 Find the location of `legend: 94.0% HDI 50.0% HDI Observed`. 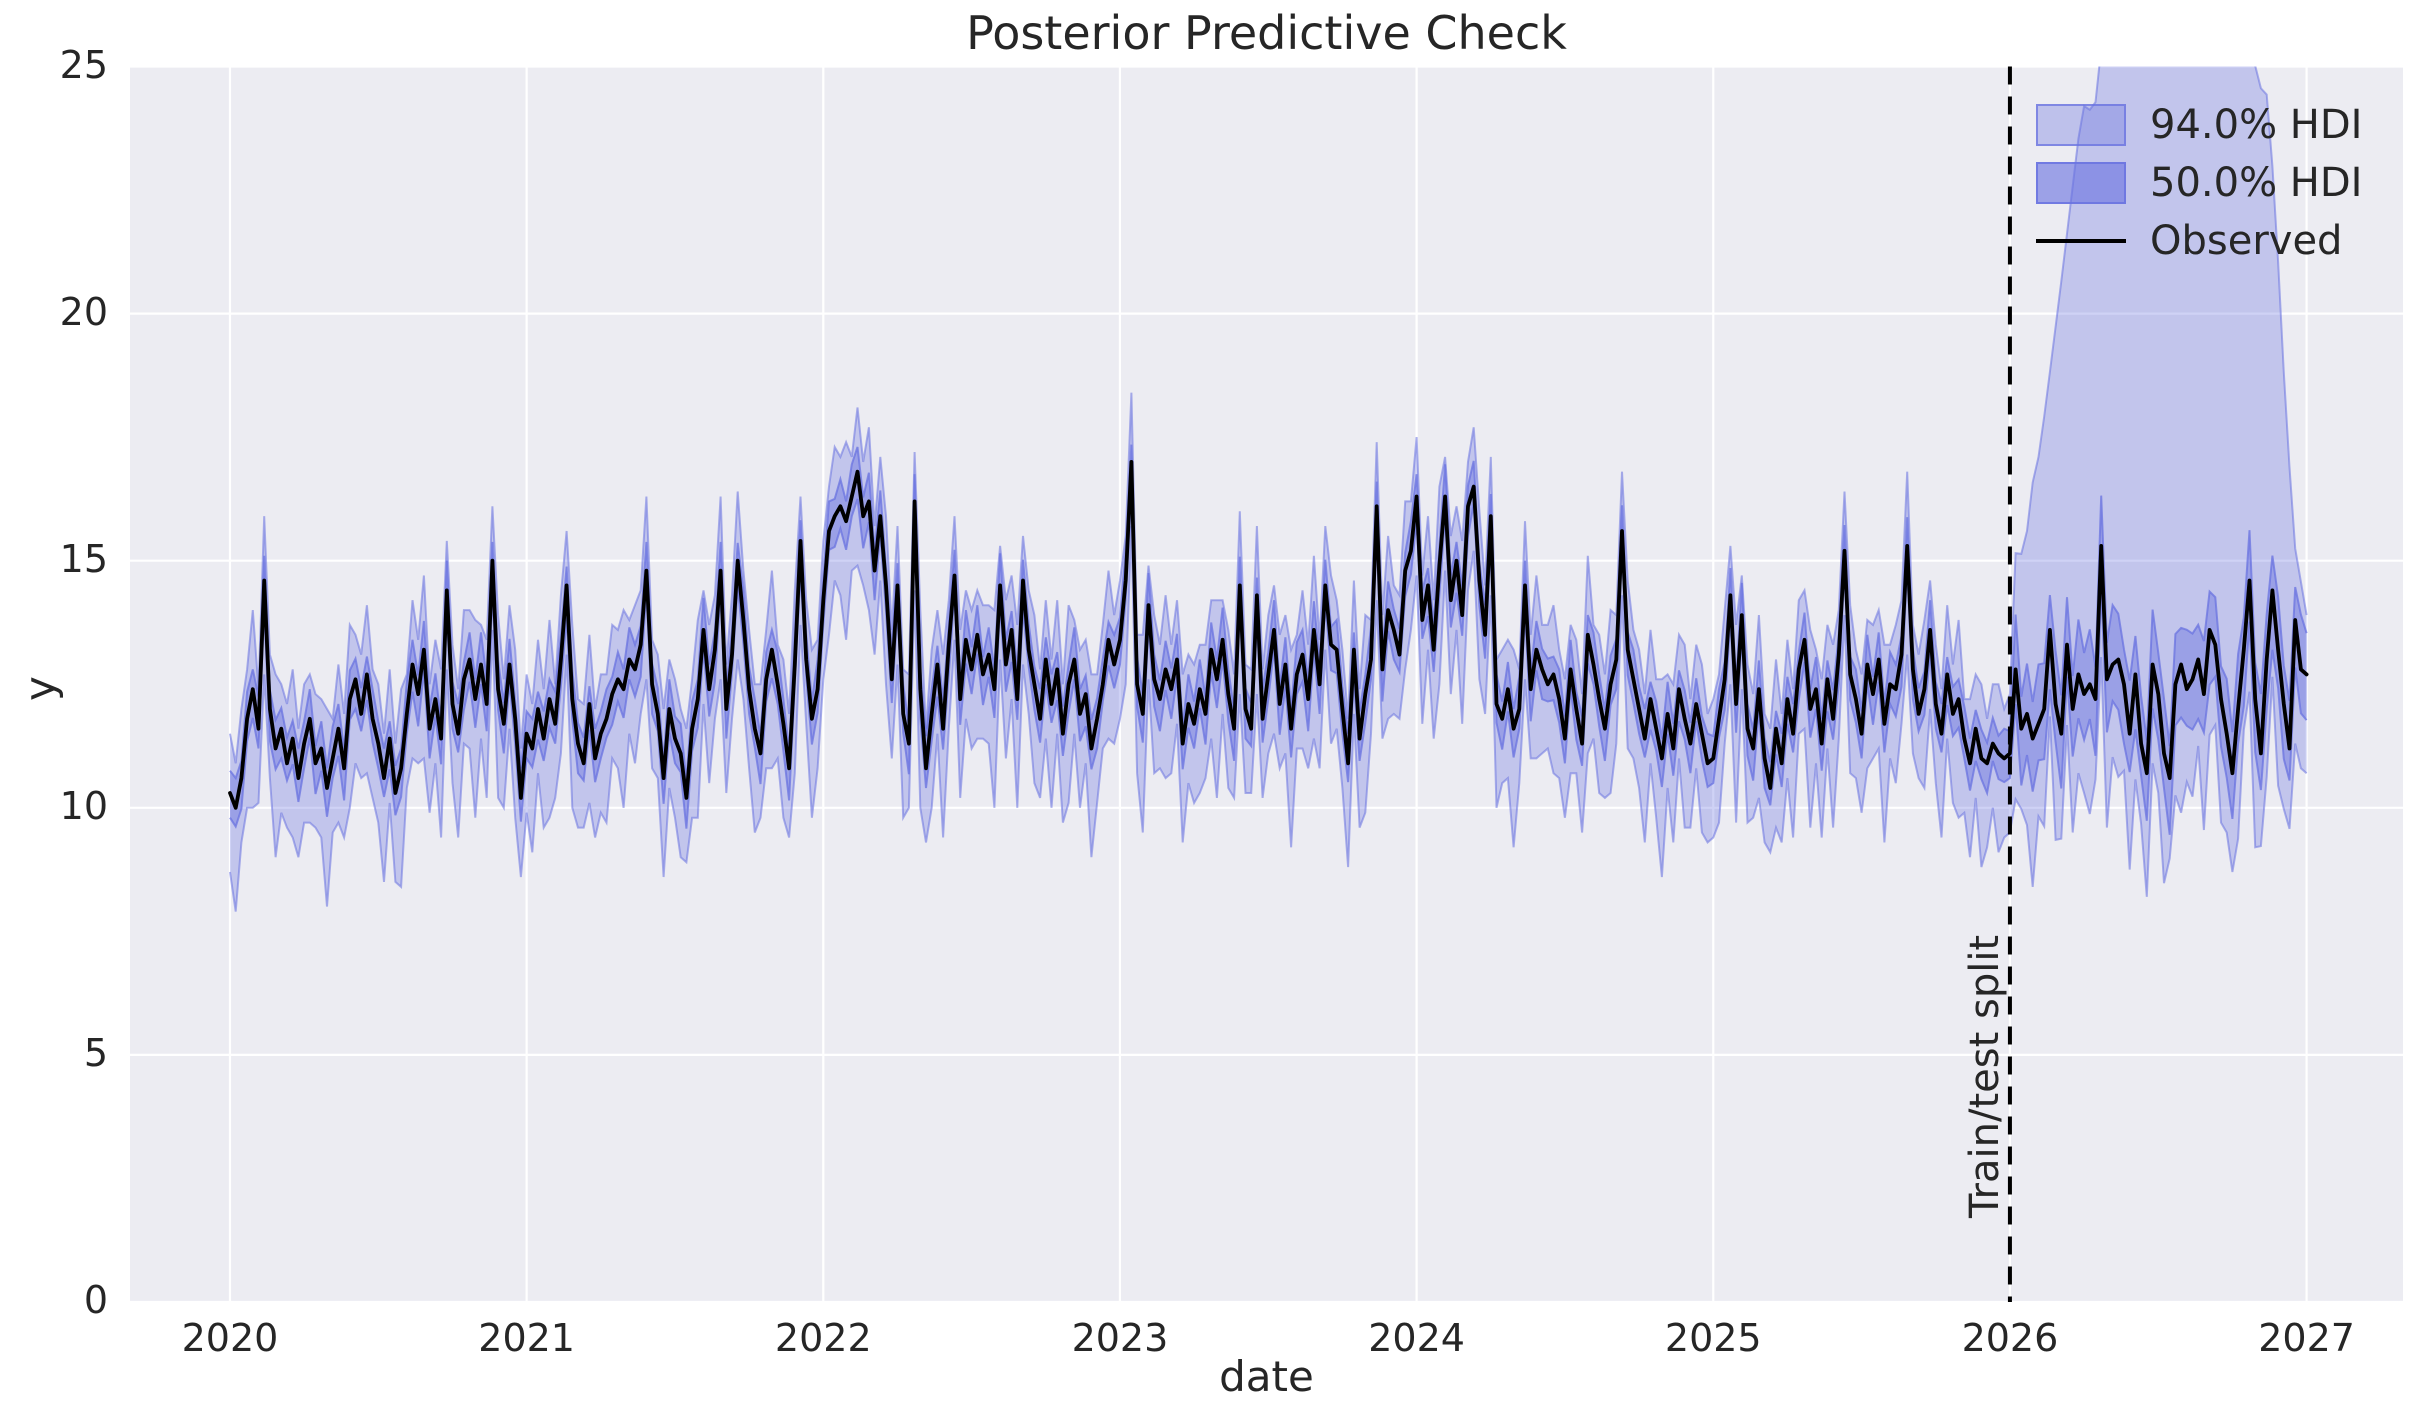

legend: 94.0% HDI 50.0% HDI Observed is located at coordinates (2199, 183).